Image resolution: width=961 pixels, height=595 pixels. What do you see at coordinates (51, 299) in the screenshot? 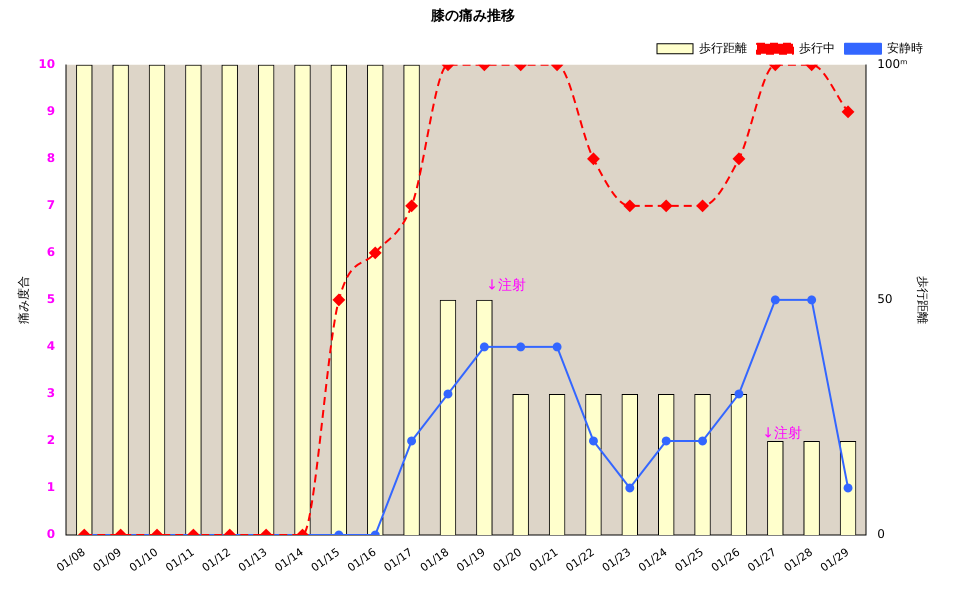
I see `y-tick-label: 5` at bounding box center [51, 299].